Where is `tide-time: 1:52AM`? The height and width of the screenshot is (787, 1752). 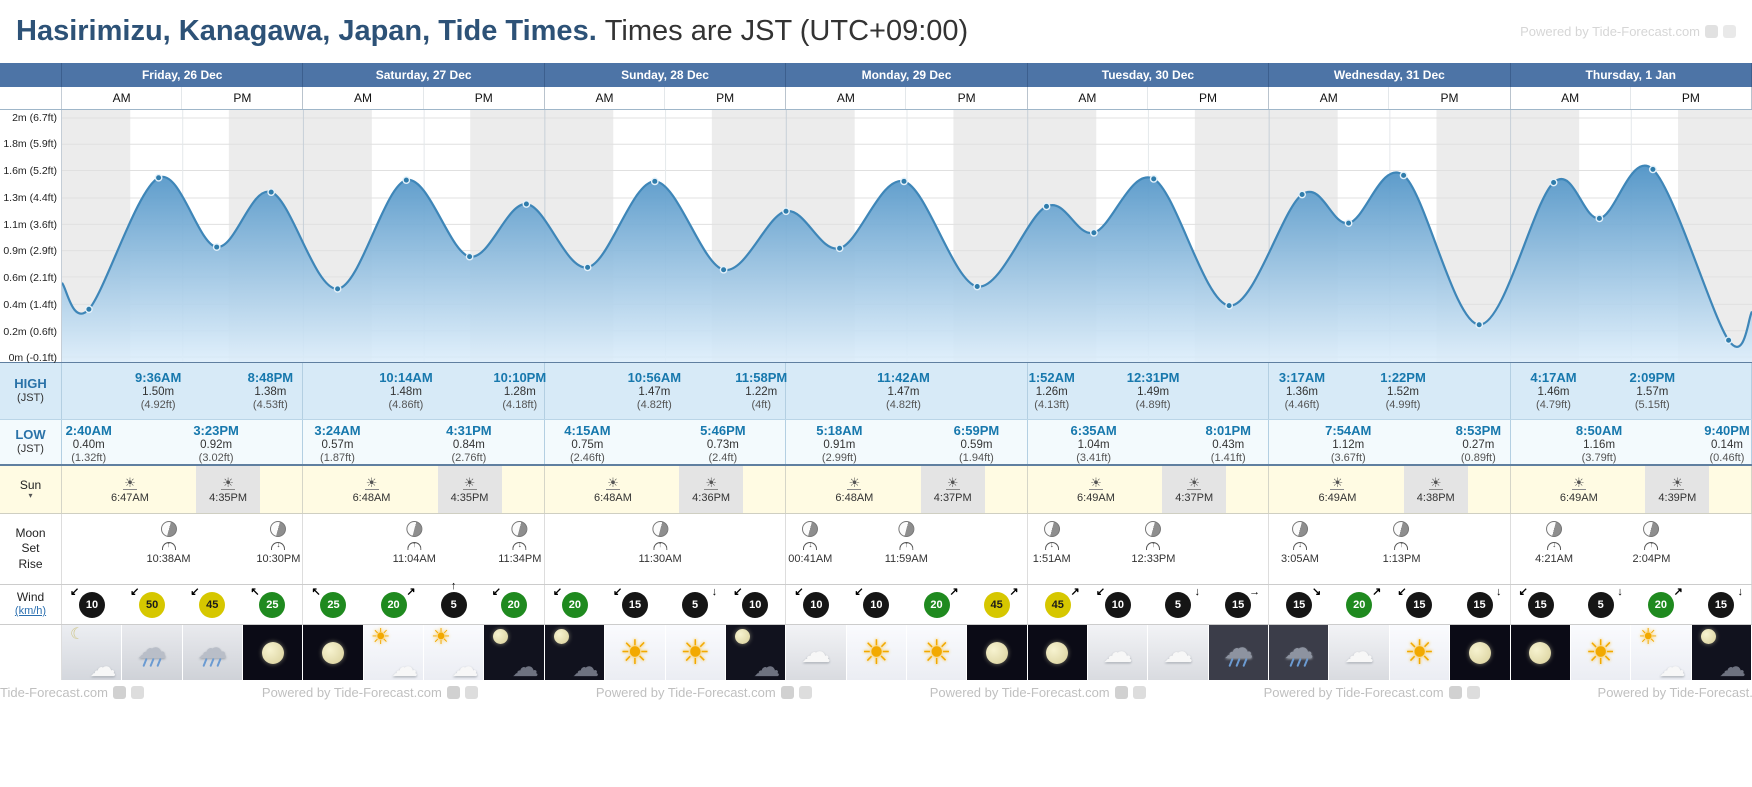
tide-time: 1:52AM is located at coordinates (1051, 377).